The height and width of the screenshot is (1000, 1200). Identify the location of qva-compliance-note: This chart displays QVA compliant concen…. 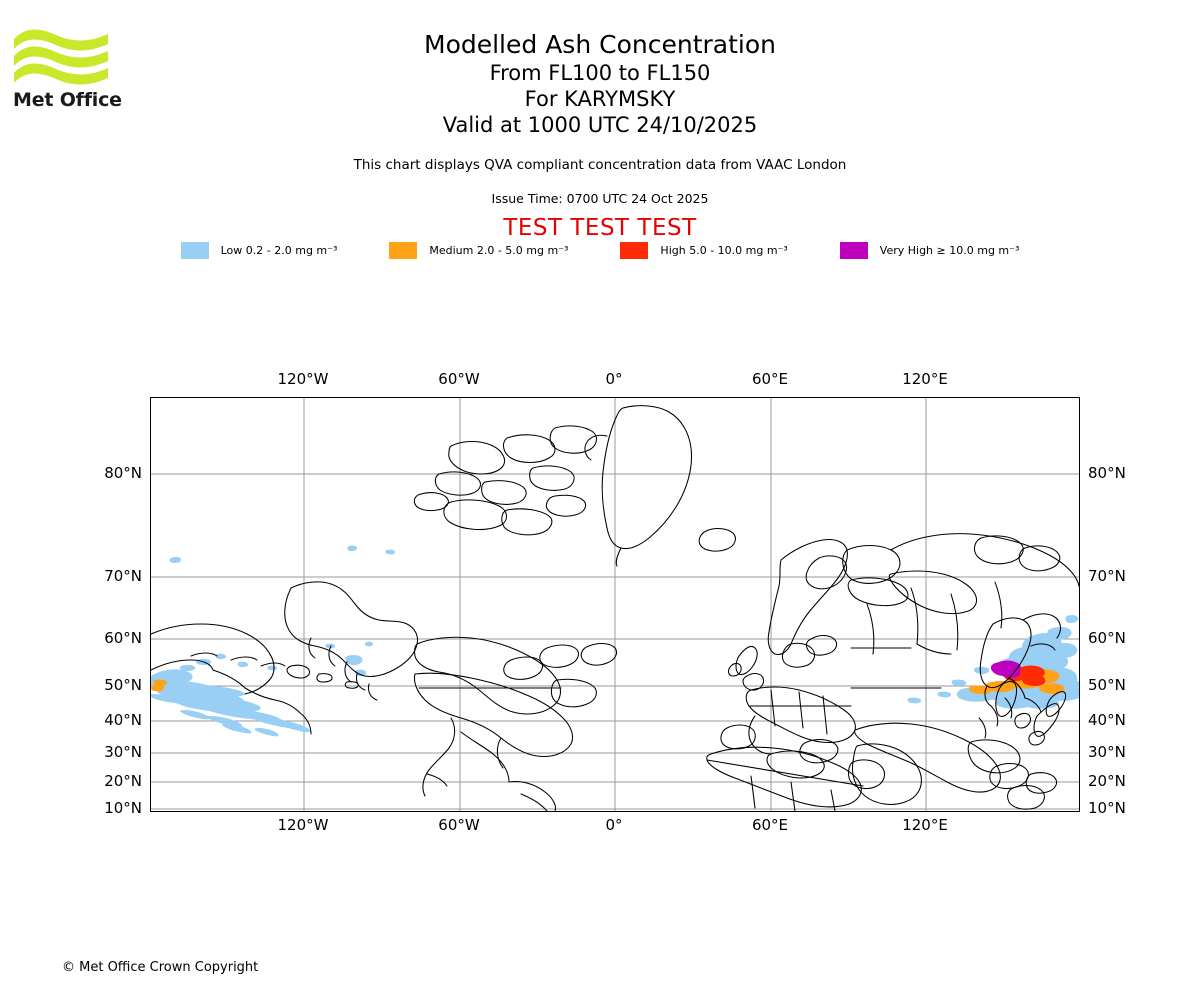
(600, 165).